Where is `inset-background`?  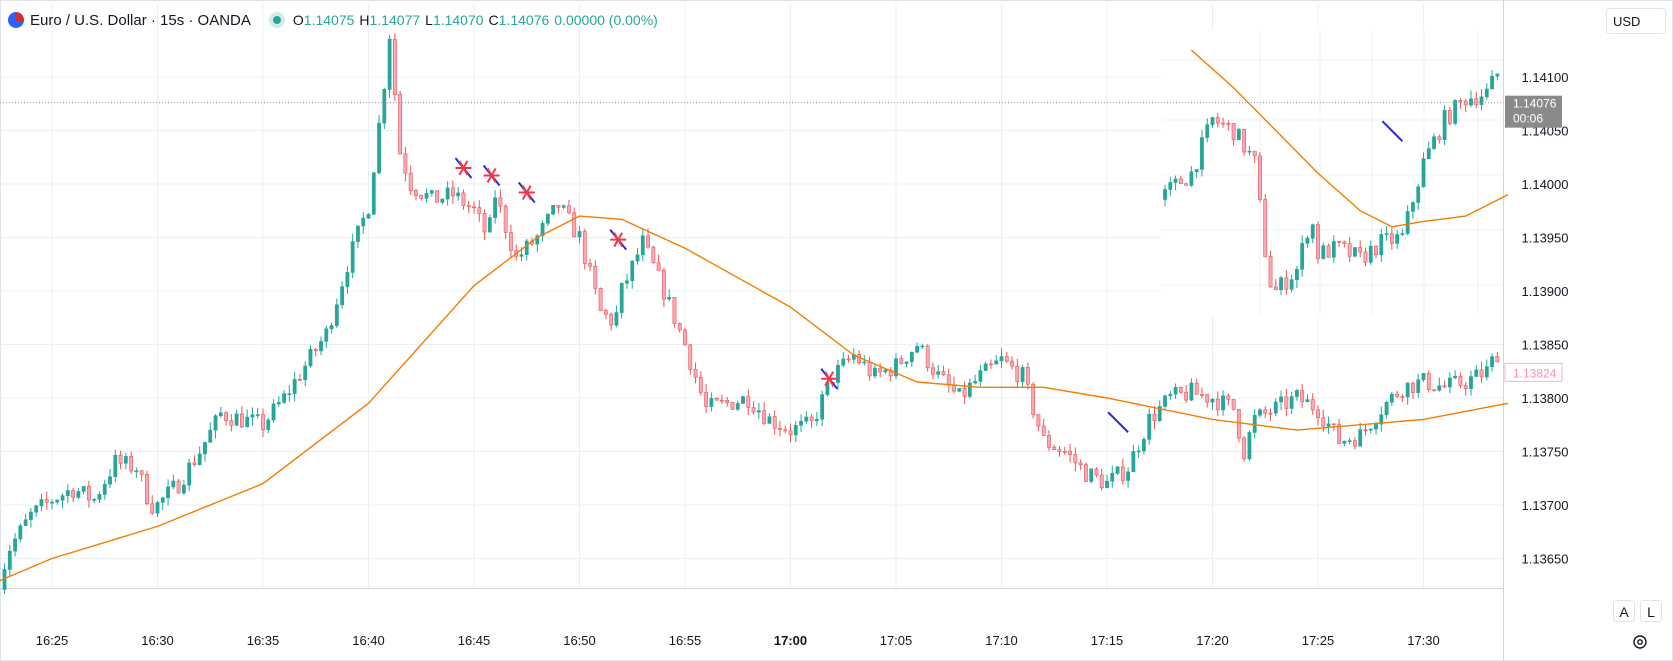
inset-background is located at coordinates (1332, 172).